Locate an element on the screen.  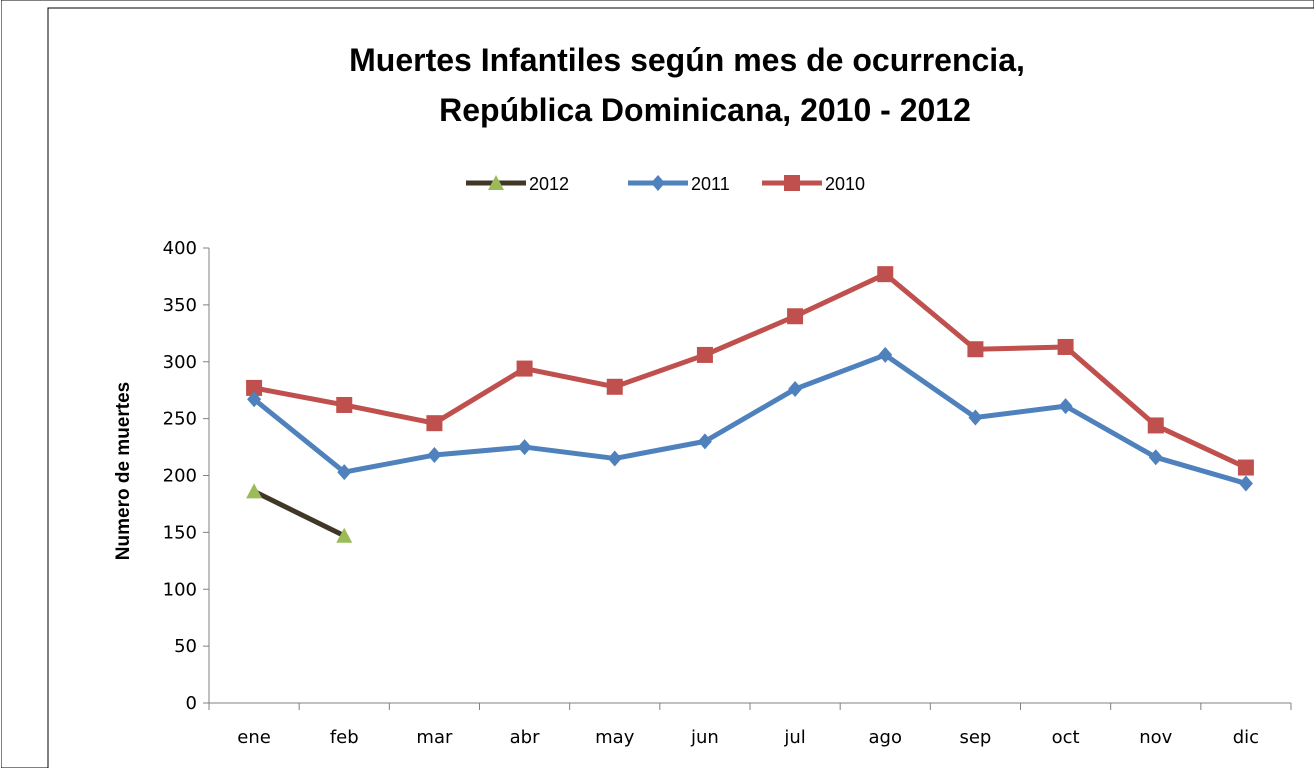
data-point-2011-dic is located at coordinates (1245, 483).